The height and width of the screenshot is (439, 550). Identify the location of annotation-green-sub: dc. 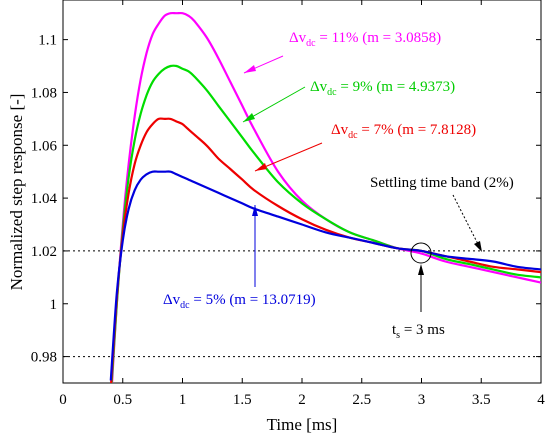
(332, 92).